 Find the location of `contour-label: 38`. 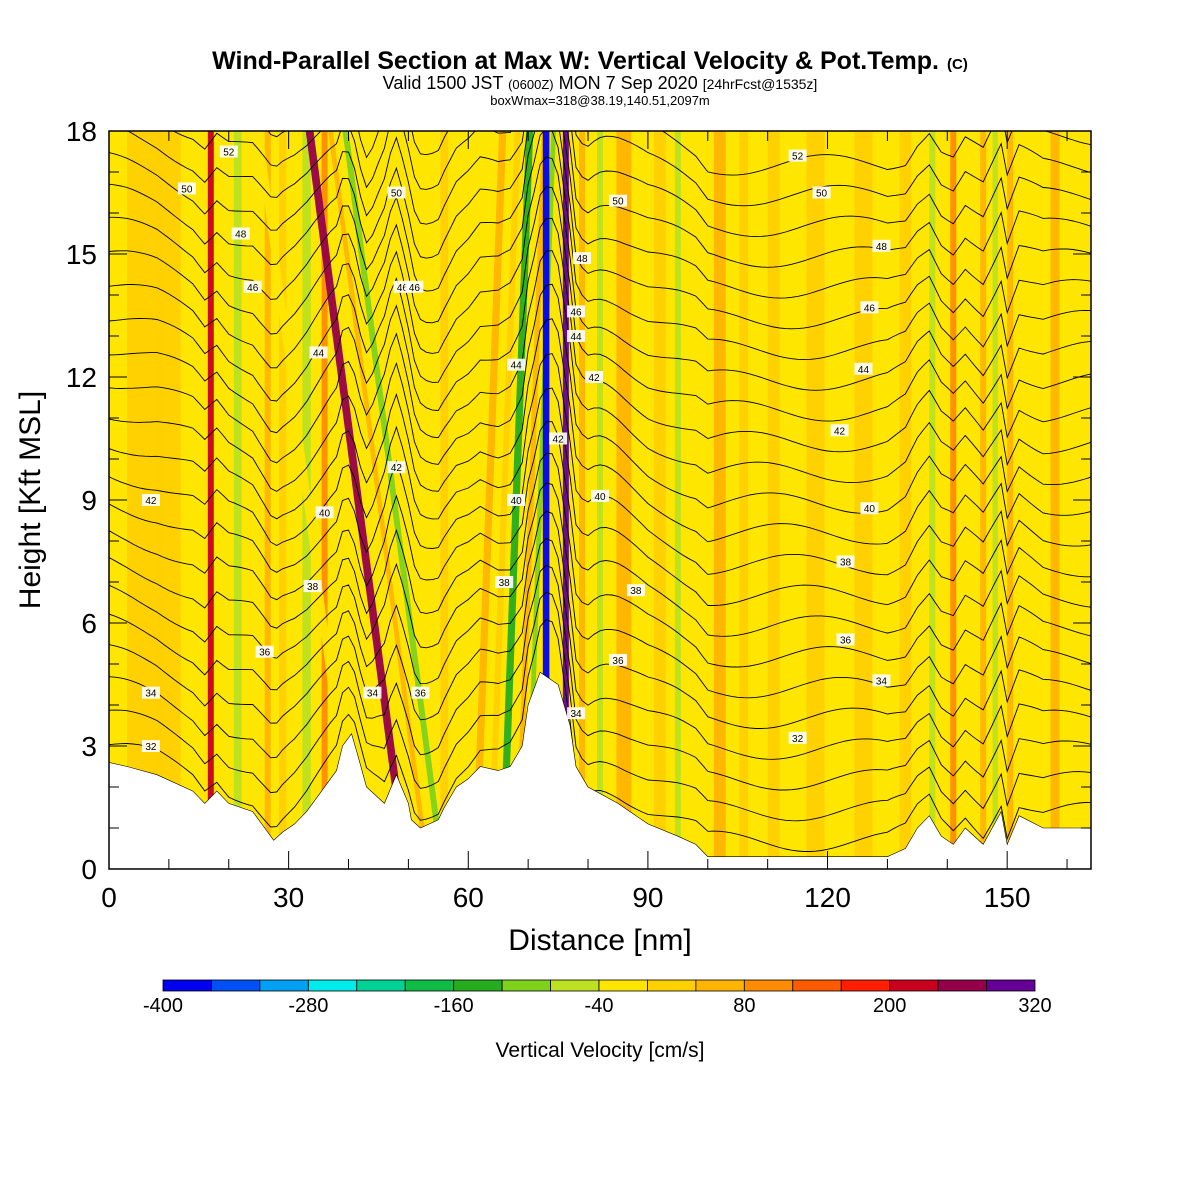

contour-label: 38 is located at coordinates (636, 591).